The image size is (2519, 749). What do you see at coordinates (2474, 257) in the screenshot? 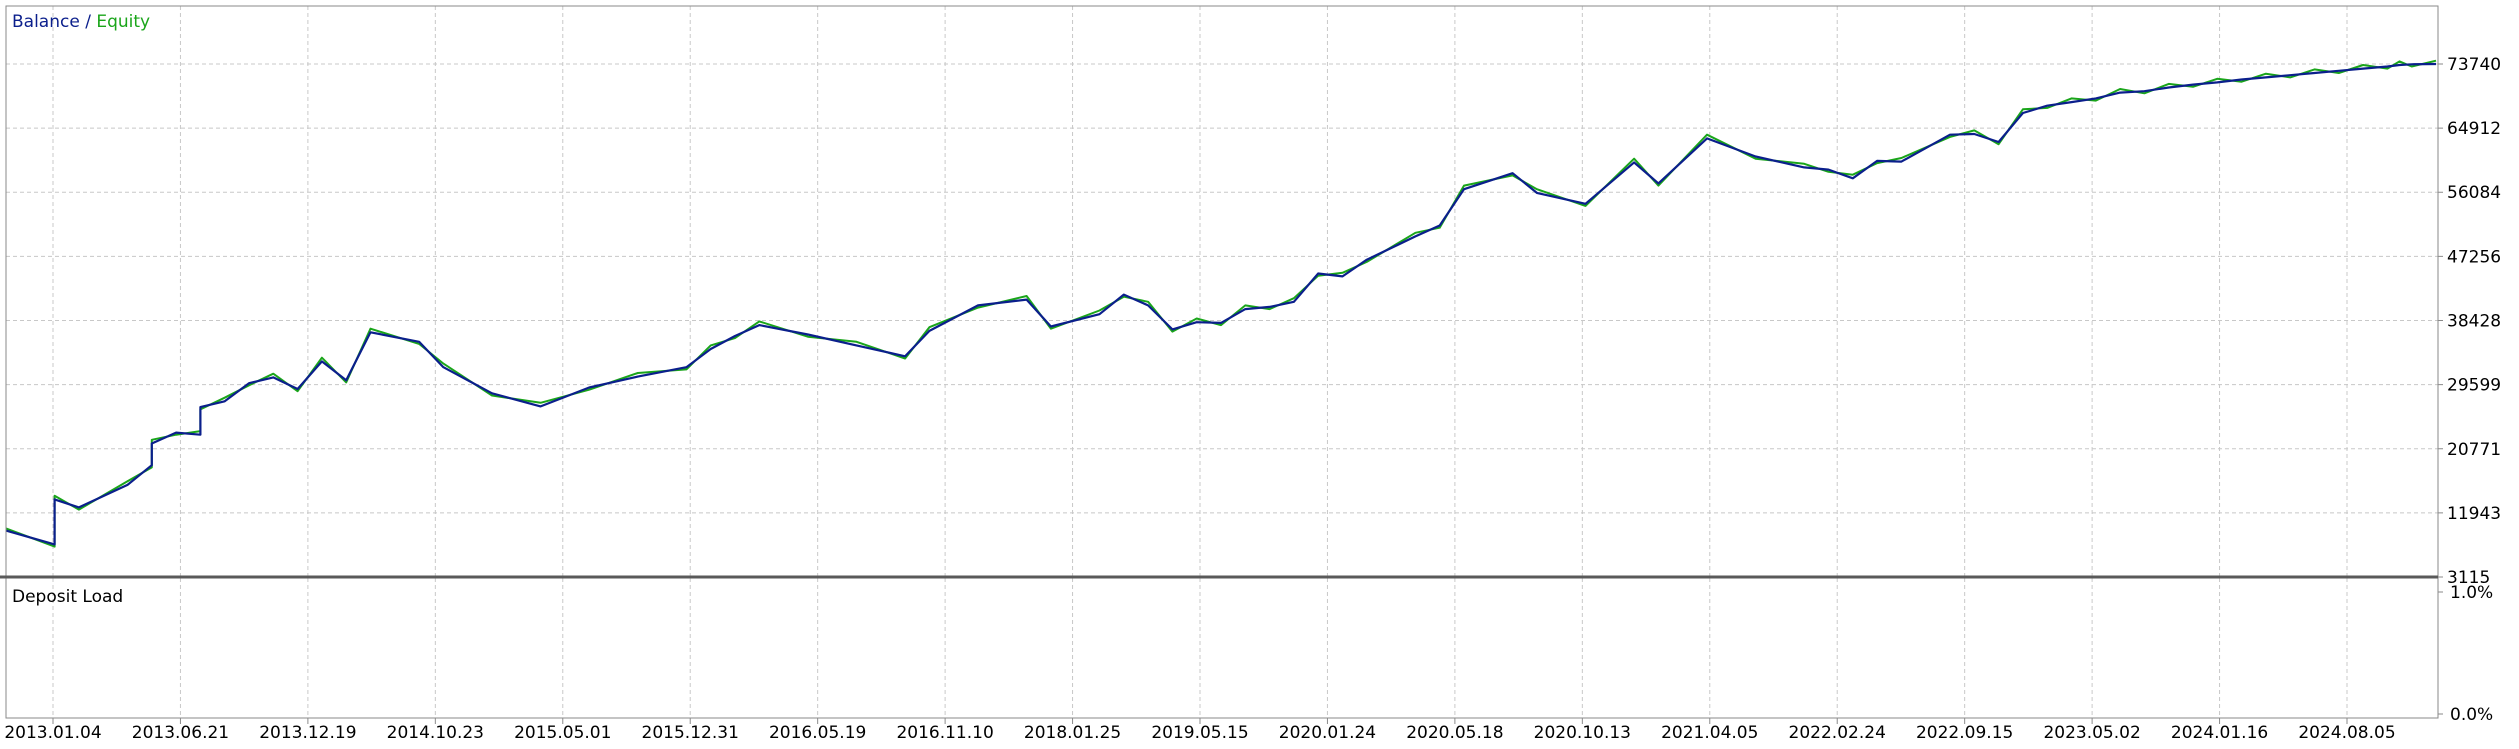
I see `y-tick-label: 47256` at bounding box center [2474, 257].